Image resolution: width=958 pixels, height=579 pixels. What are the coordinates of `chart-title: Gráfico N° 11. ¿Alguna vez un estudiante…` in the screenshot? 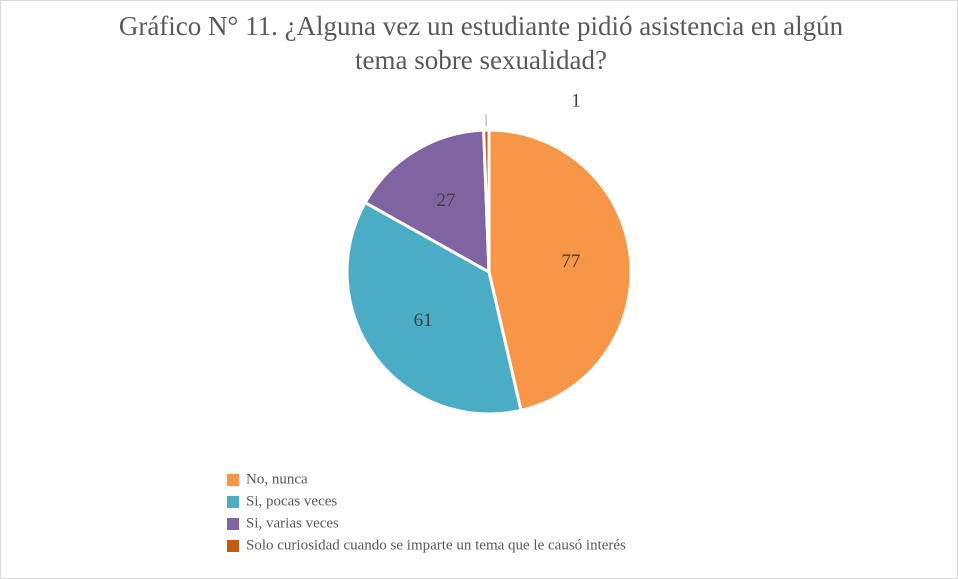 It's located at (481, 43).